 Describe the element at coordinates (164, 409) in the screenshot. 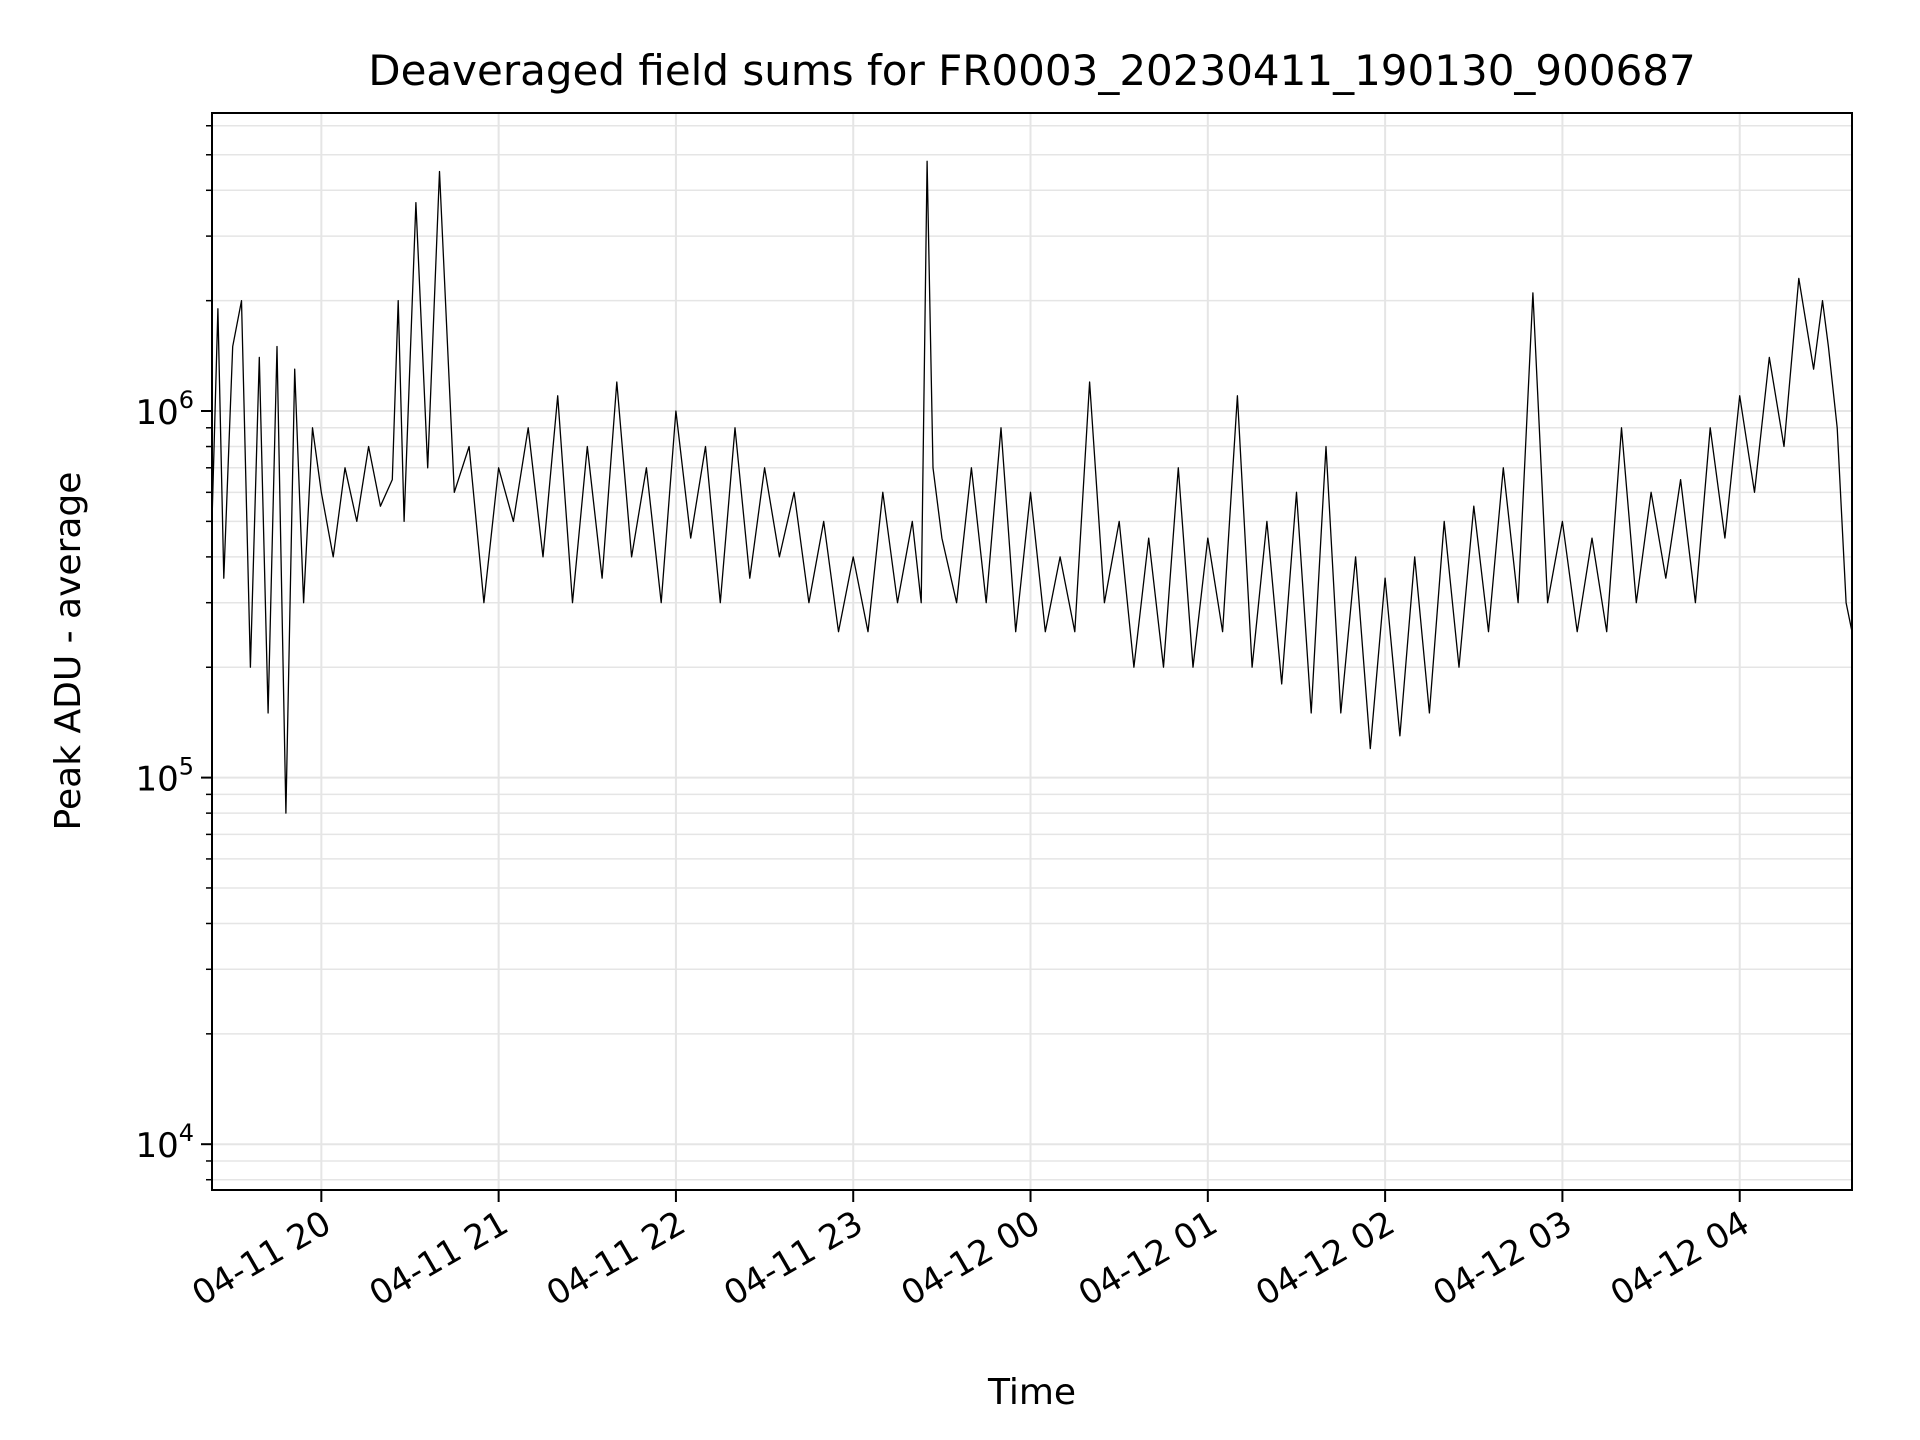

I see `y-tick-label: 10⁶` at that location.